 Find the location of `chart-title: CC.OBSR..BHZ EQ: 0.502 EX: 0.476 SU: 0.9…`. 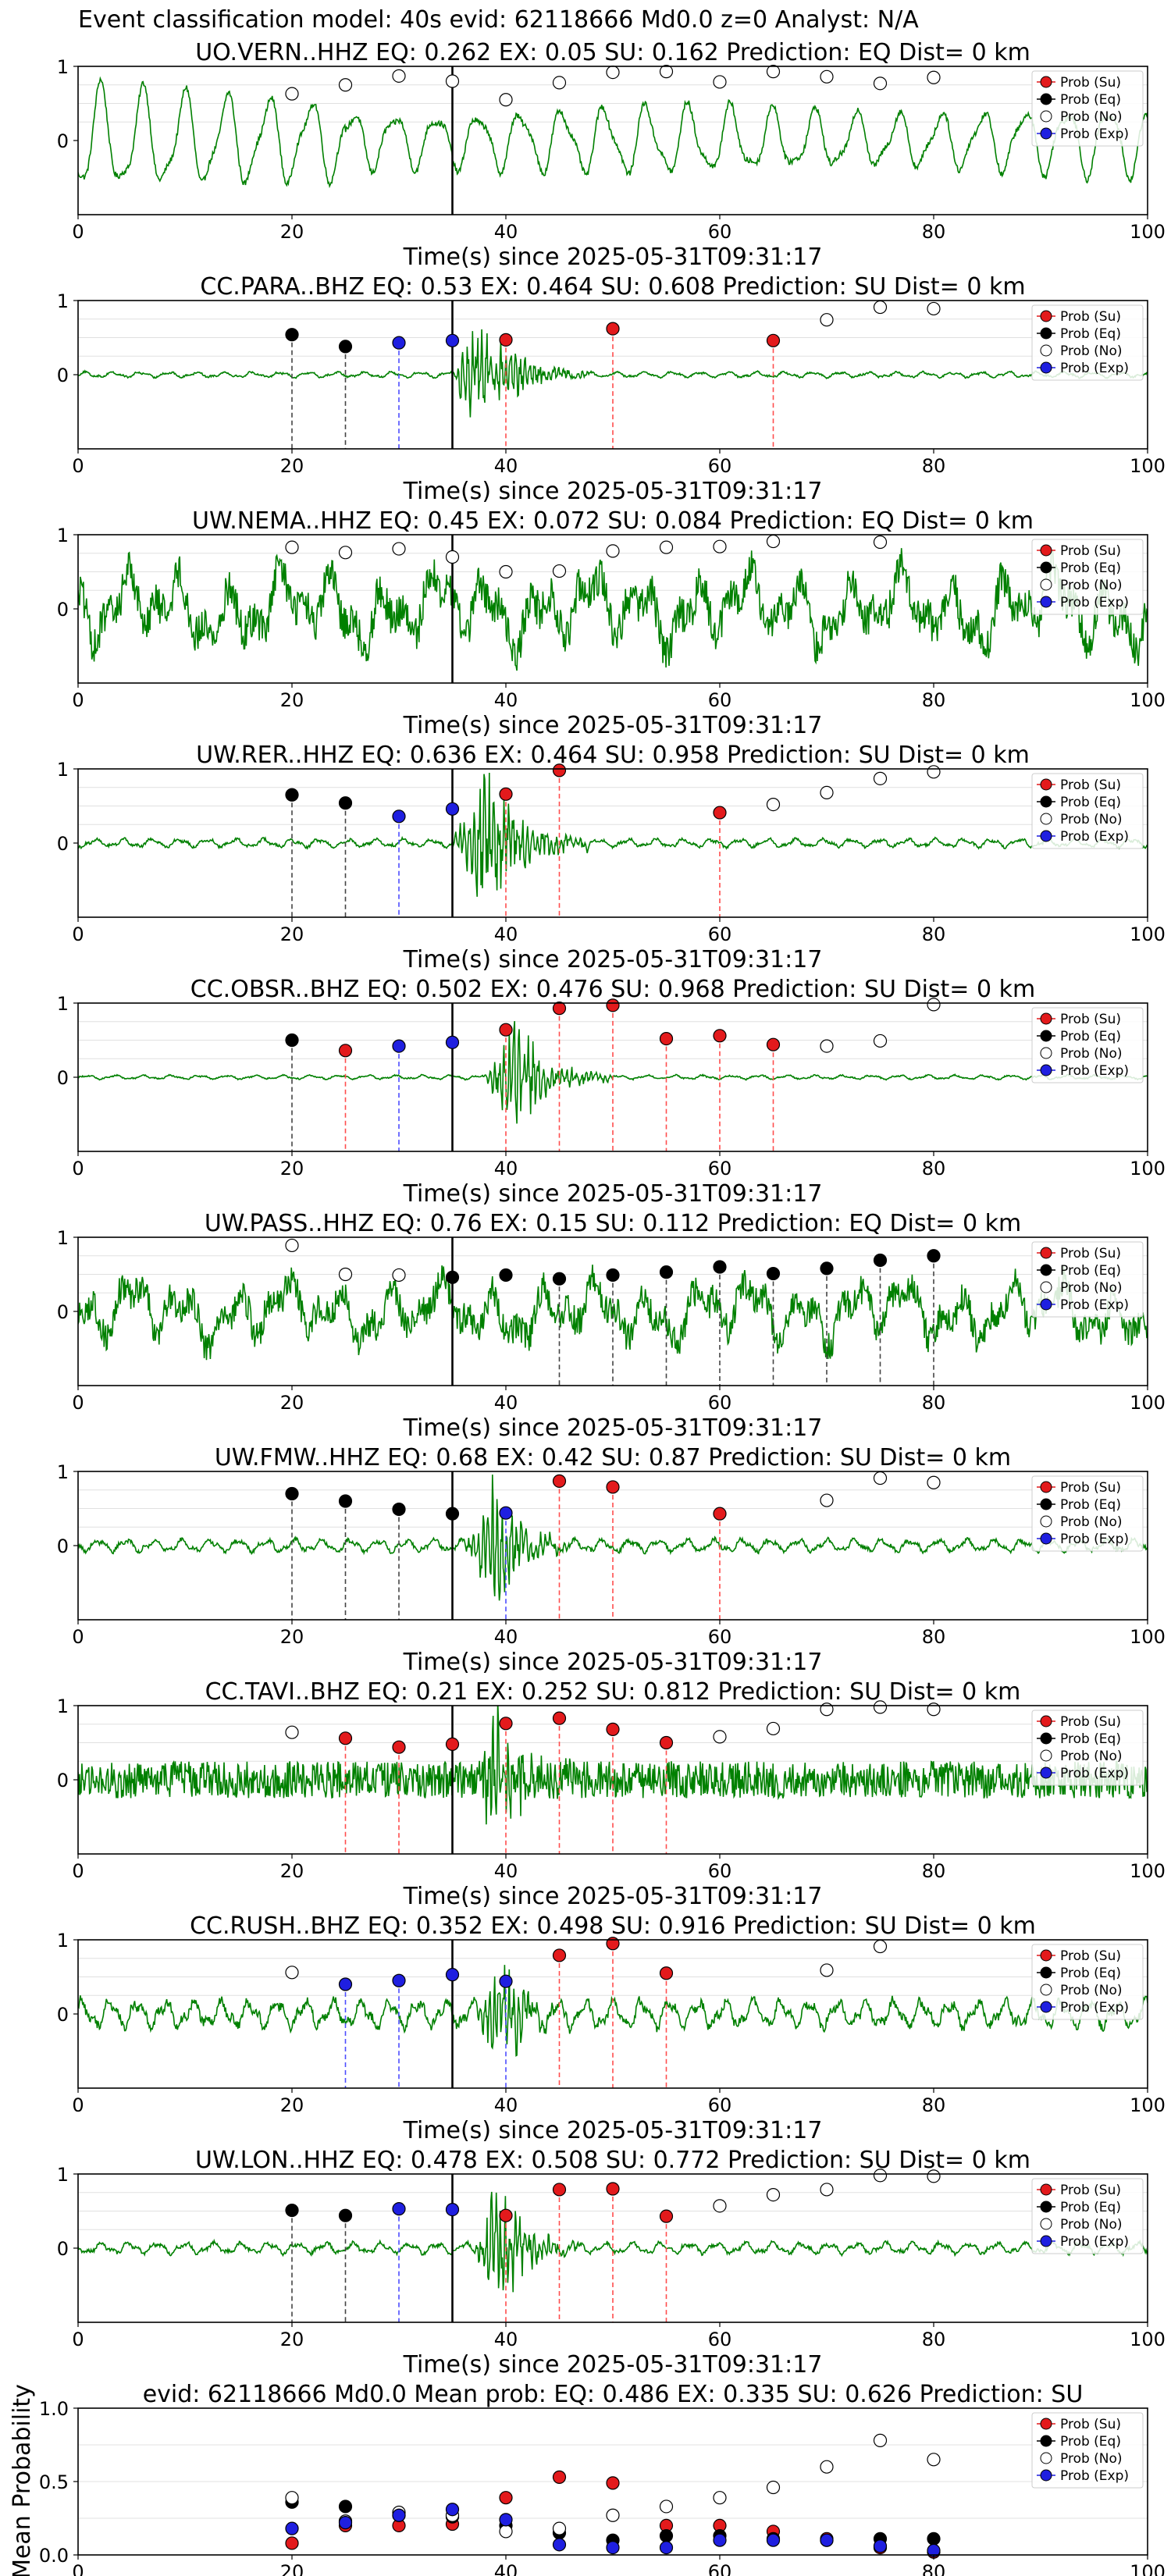

chart-title: CC.OBSR..BHZ EQ: 0.502 EX: 0.476 SU: 0.9… is located at coordinates (612, 989).